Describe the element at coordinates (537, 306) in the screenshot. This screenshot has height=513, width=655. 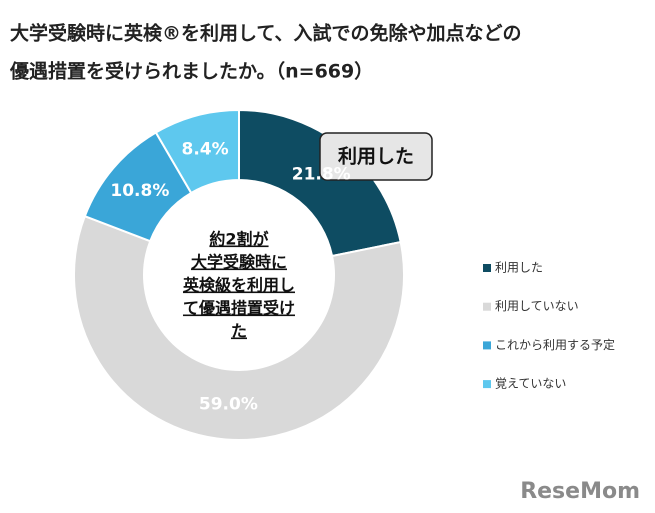
I see `legend-label: 利用していない` at that location.